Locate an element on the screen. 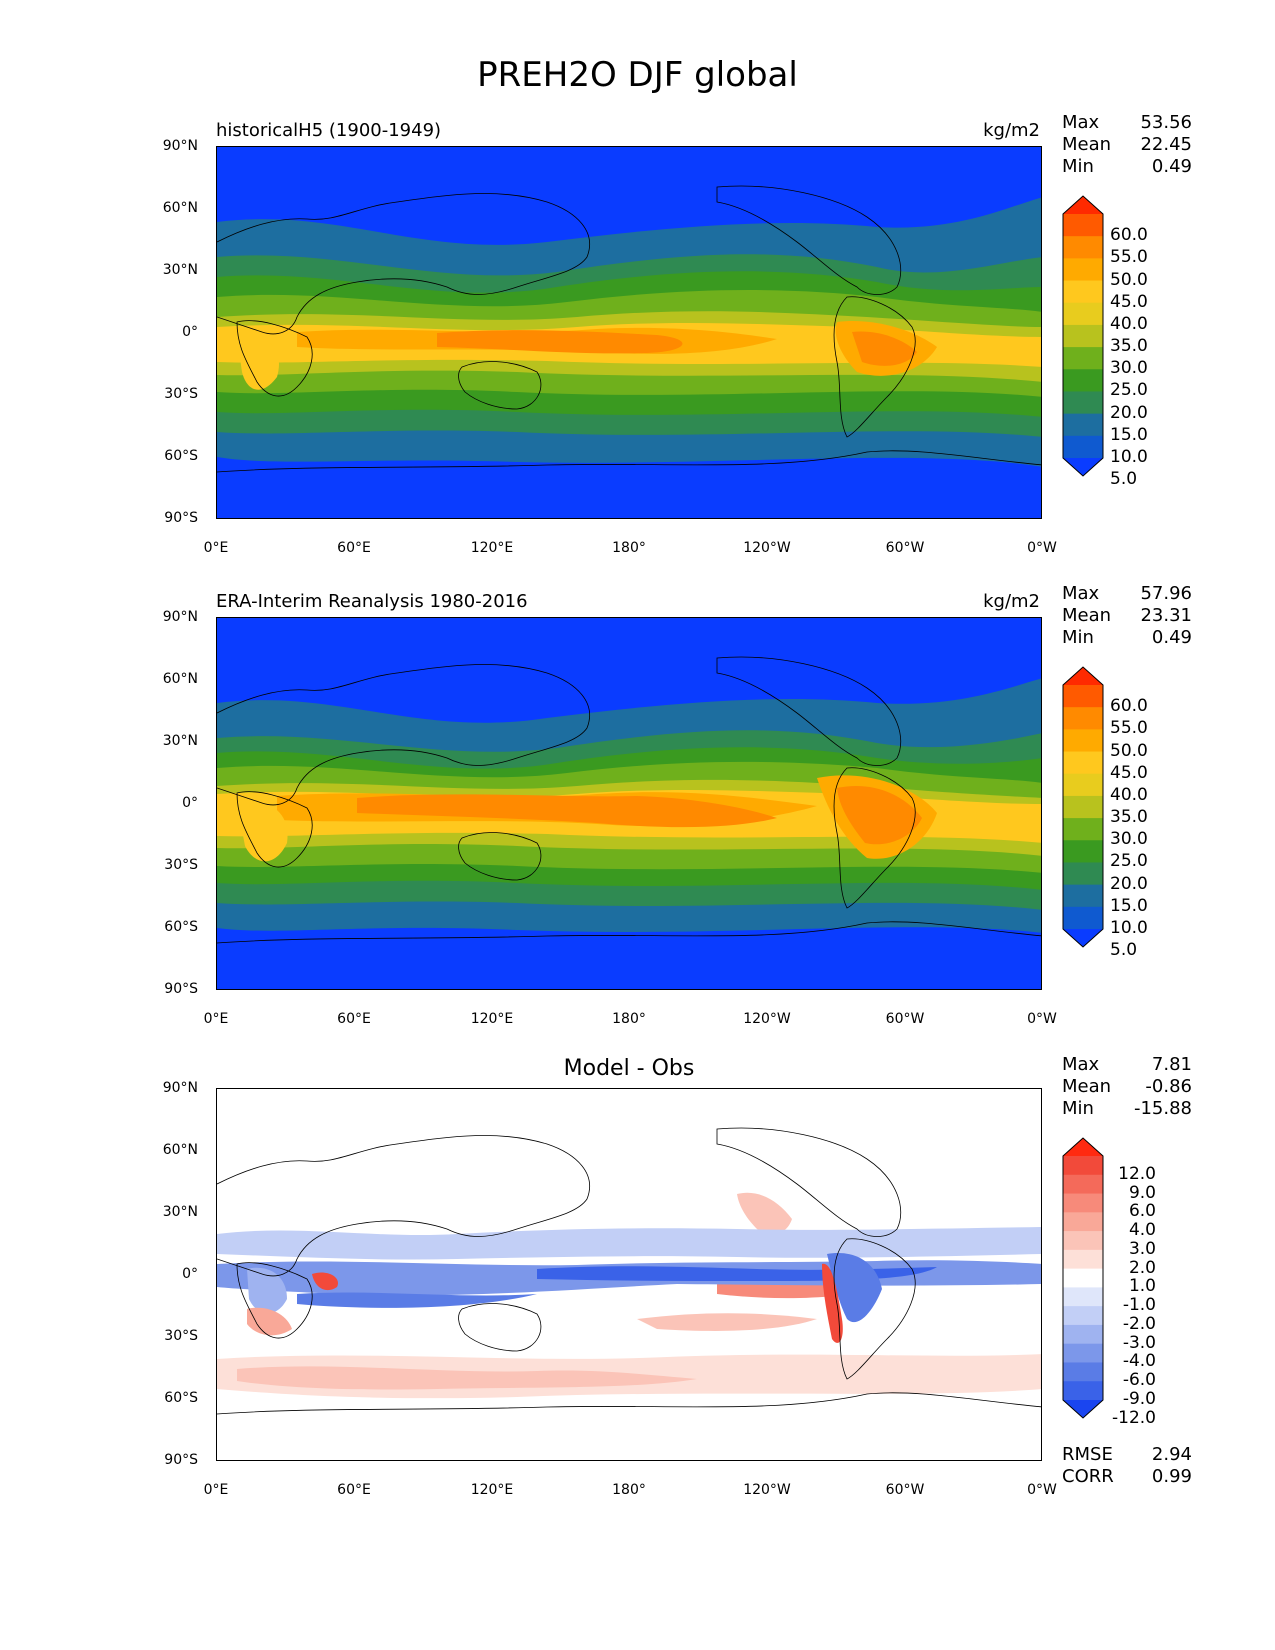 The image size is (1275, 1650). map-model is located at coordinates (629, 332).